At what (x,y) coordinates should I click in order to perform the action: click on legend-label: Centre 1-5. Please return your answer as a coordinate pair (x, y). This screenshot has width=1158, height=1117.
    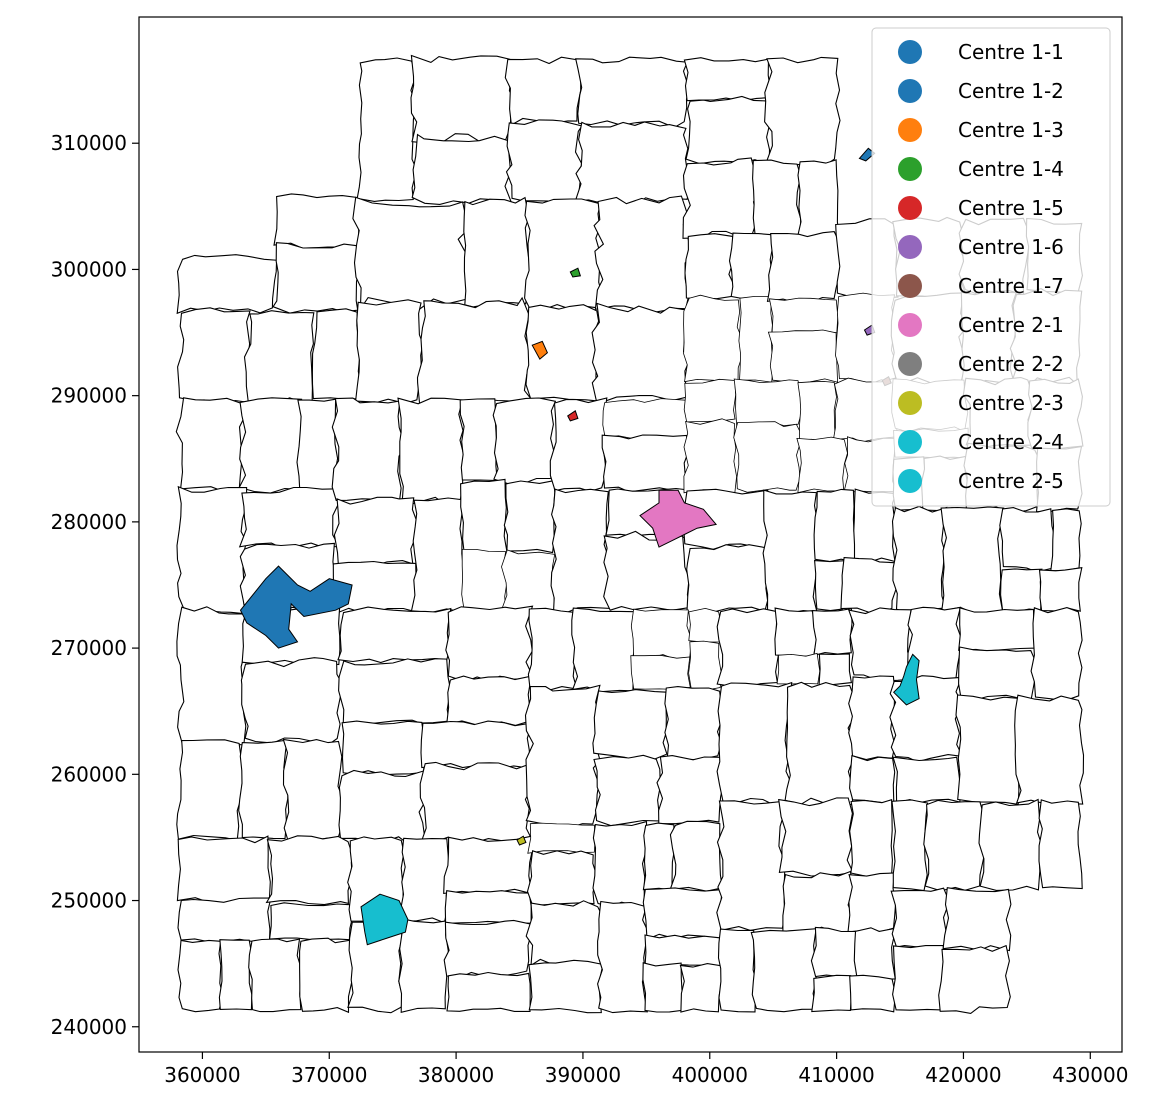
    Looking at the image, I should click on (1011, 208).